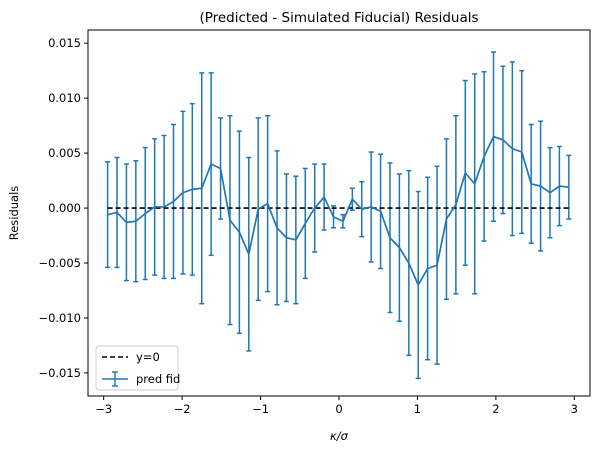 The image size is (596, 454). Describe the element at coordinates (59, 373) in the screenshot. I see `y-tick-label: −0.015` at that location.